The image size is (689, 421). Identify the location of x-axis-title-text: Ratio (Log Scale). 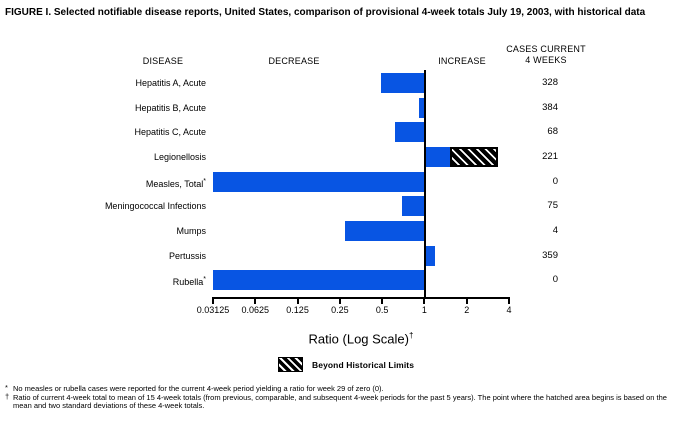
(358, 339).